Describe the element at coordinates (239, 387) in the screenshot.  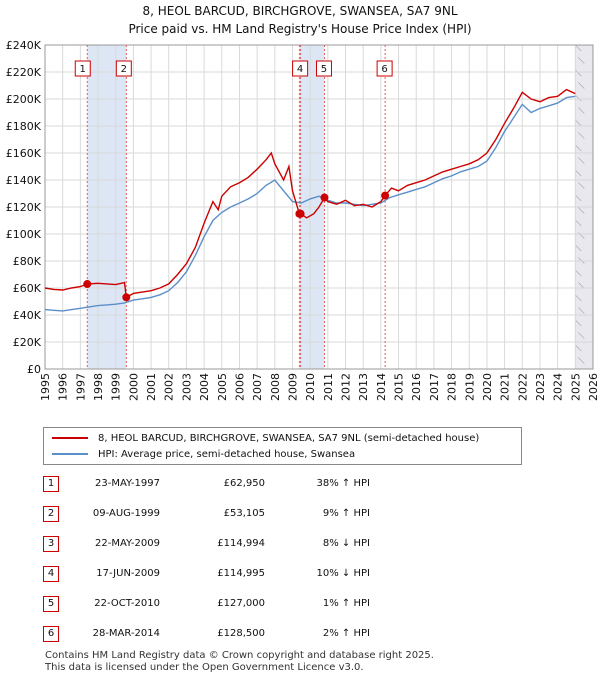
I see `x-tick-label: 2006` at that location.